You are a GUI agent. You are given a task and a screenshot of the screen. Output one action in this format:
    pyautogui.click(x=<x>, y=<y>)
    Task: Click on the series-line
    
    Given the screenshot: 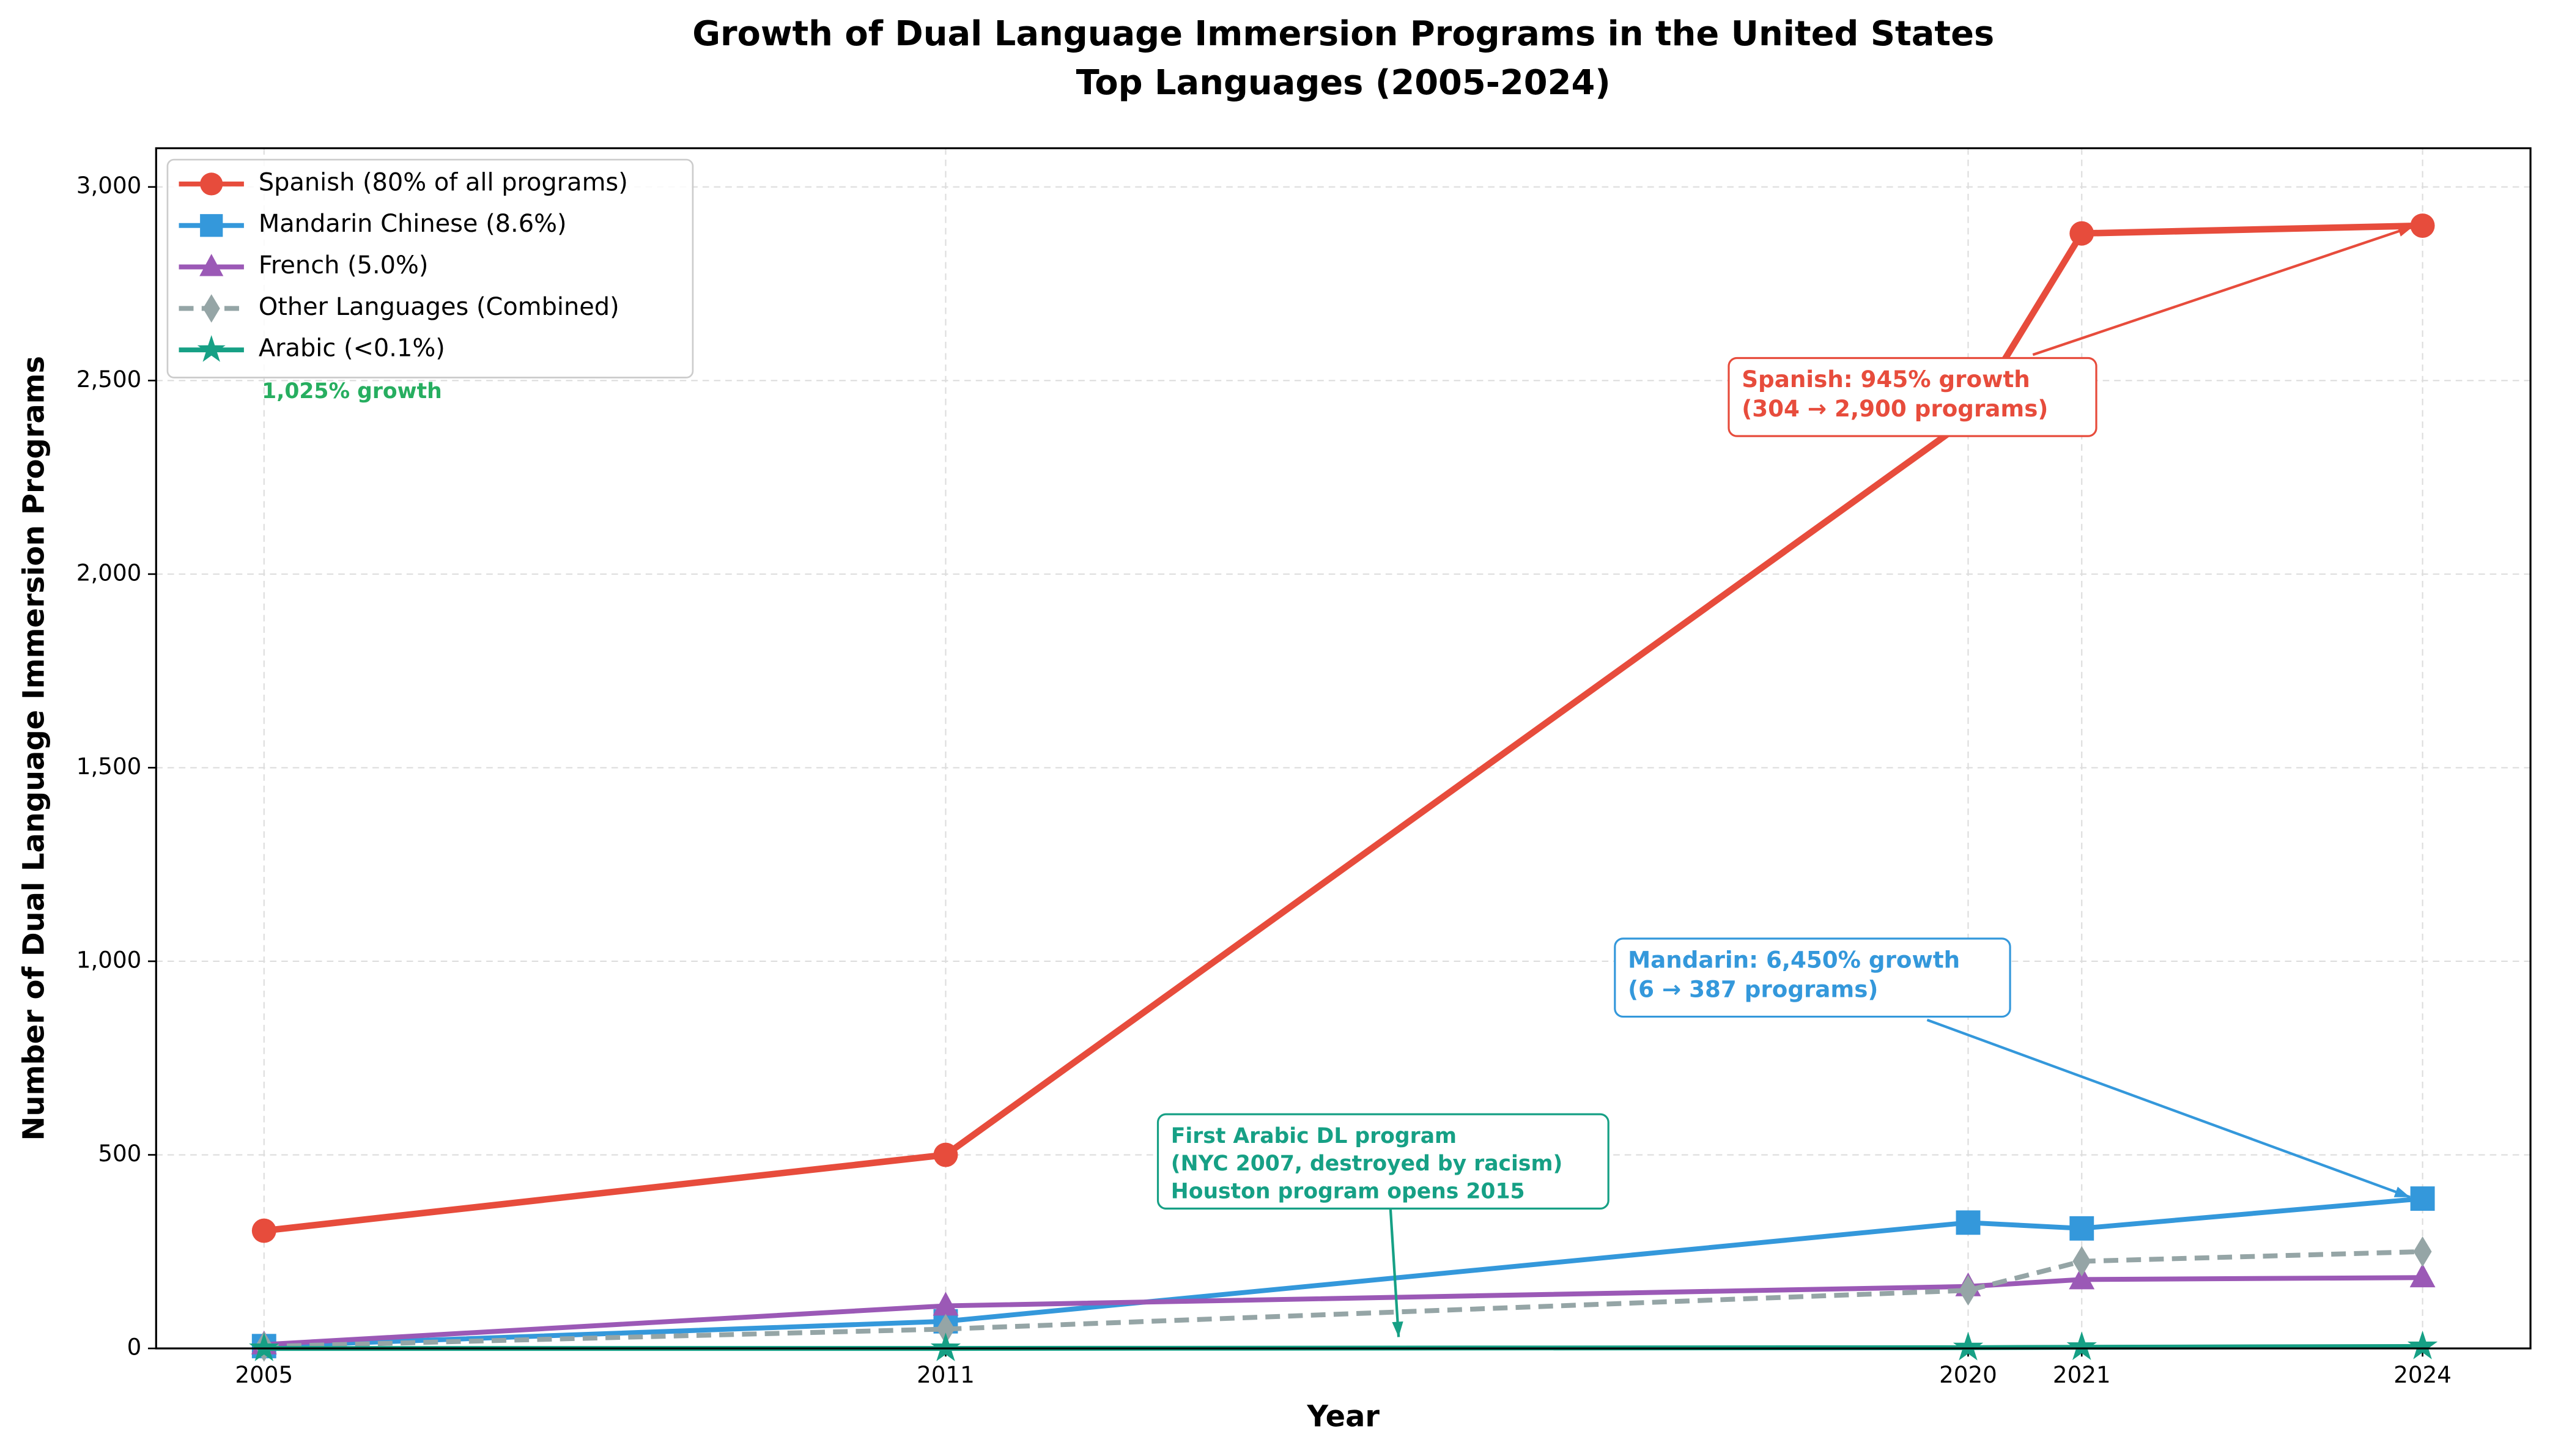 What is the action you would take?
    pyautogui.click(x=1343, y=1299)
    